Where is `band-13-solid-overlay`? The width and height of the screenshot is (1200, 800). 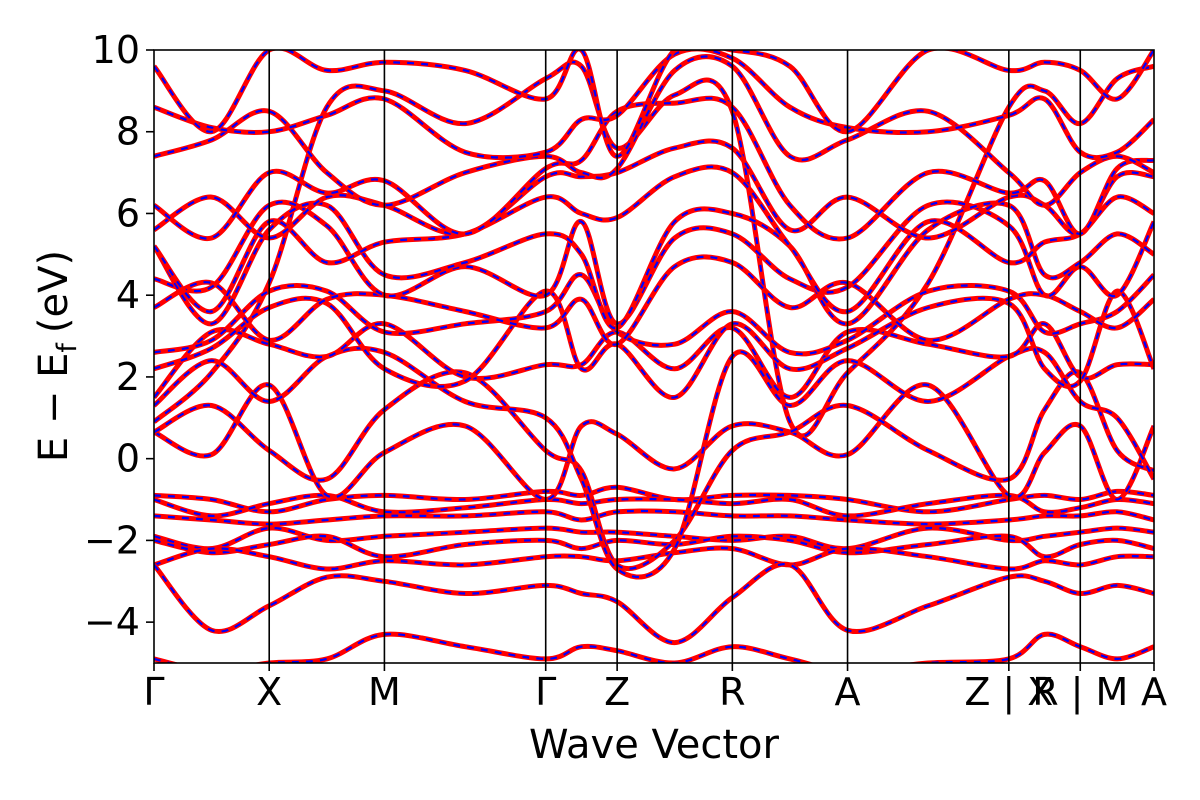
band-13-solid-overlay is located at coordinates (654, 314).